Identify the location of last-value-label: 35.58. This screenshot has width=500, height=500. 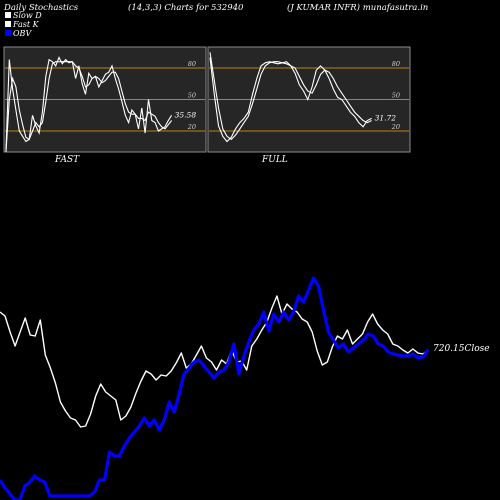
(186, 114).